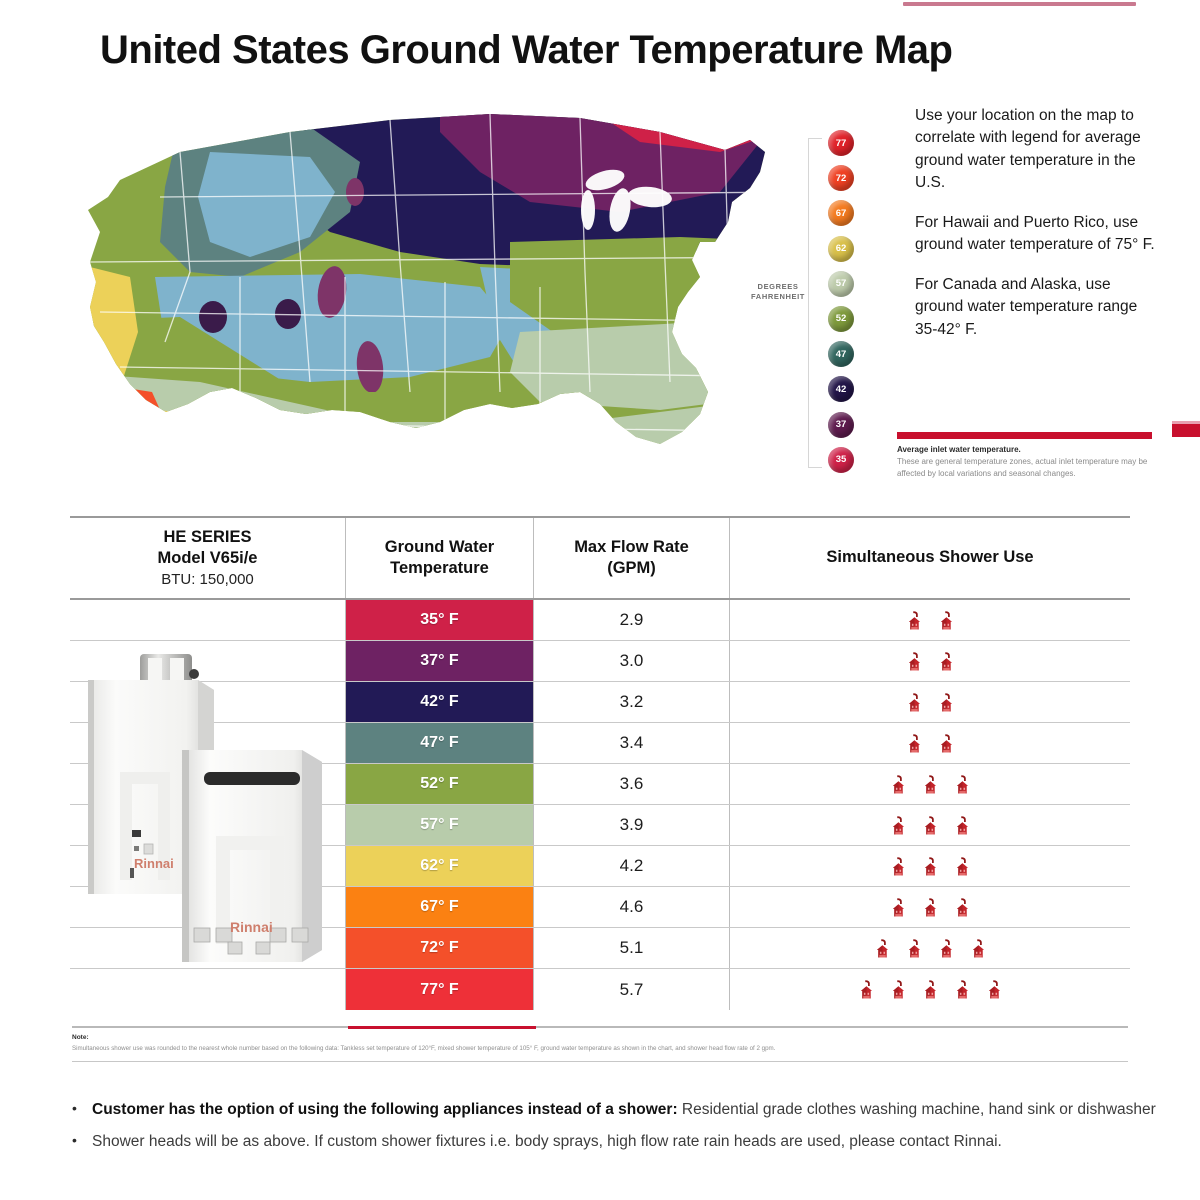  Describe the element at coordinates (631, 701) in the screenshot. I see `flow-rate-value: 3.2` at that location.